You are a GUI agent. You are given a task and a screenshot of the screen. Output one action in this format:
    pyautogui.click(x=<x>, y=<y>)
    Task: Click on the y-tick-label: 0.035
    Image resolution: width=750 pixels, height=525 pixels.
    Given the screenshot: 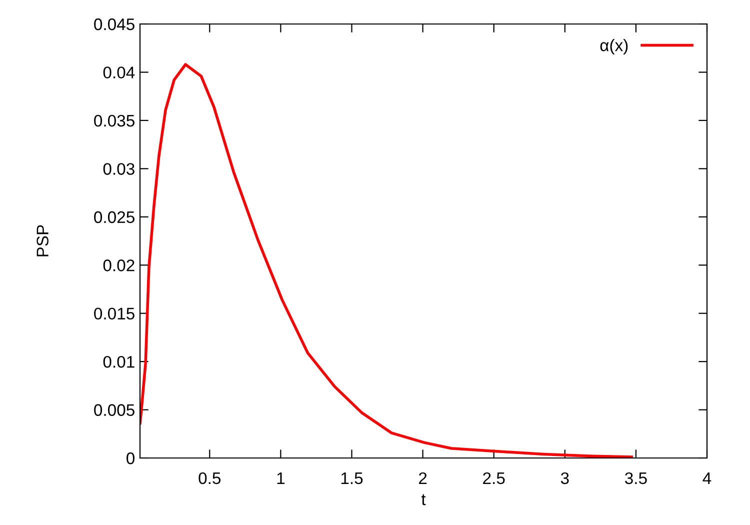 What is the action you would take?
    pyautogui.click(x=114, y=120)
    